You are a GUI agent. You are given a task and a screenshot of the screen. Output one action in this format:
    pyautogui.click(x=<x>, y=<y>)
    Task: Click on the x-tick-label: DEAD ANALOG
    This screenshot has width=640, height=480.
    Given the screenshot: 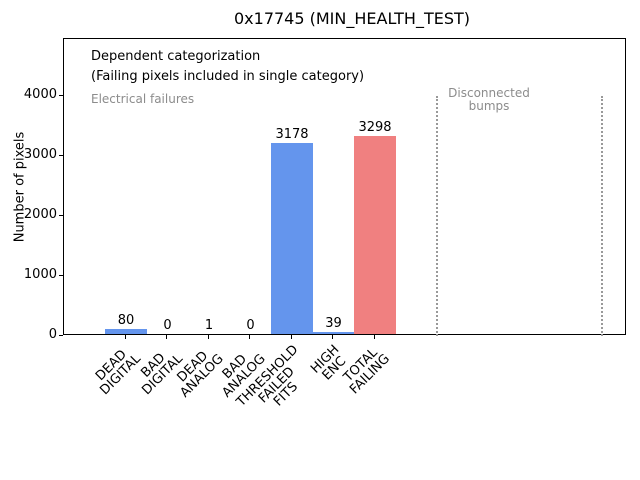 What is the action you would take?
    pyautogui.click(x=201, y=374)
    